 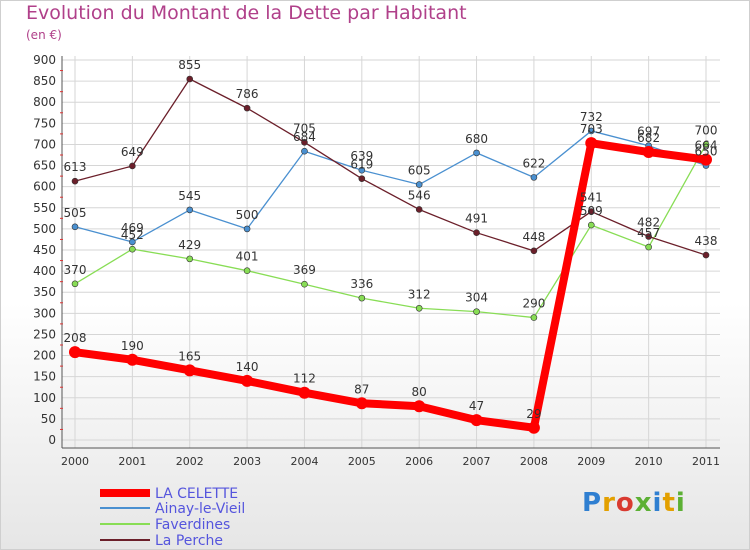 I want to click on data-label: 682, so click(x=648, y=138).